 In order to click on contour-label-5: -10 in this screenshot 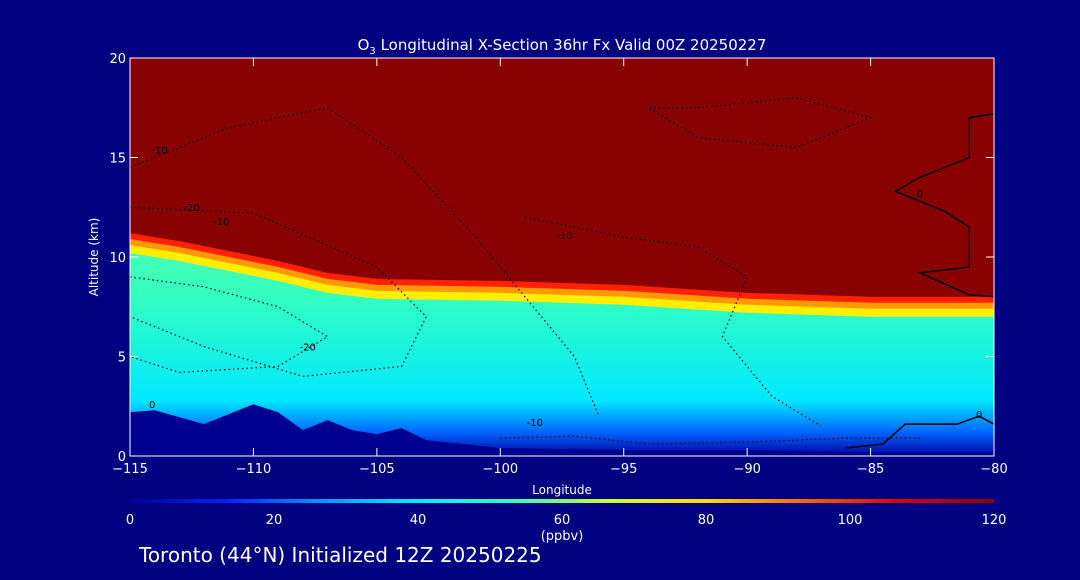, I will do `click(535, 423)`.